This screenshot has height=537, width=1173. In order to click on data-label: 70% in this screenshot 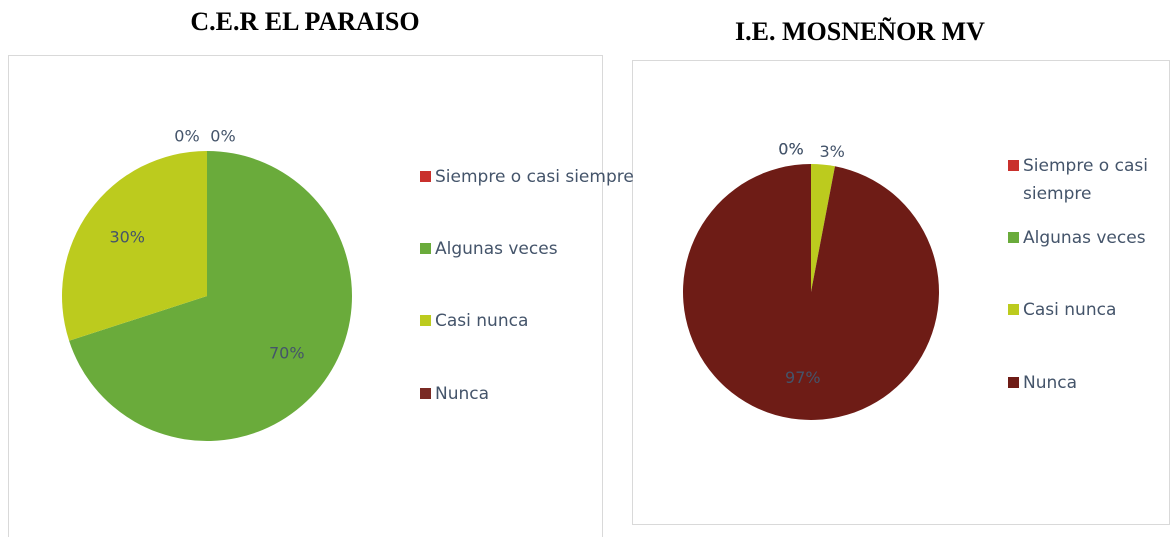, I will do `click(287, 352)`.